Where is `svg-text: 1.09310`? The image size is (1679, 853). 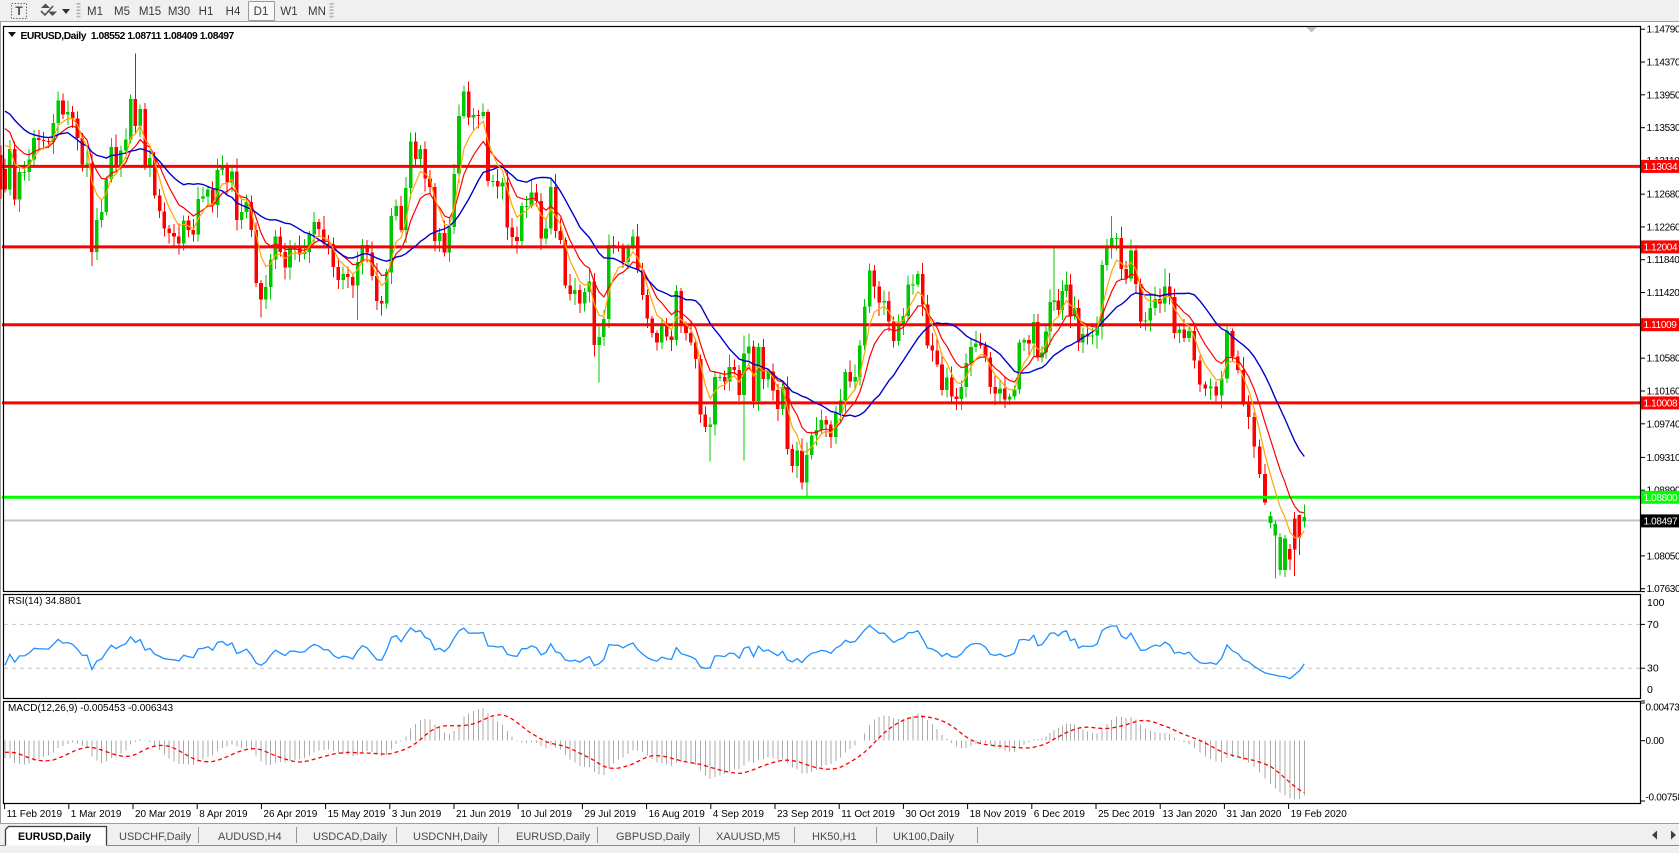 svg-text: 1.09310 is located at coordinates (1663, 458).